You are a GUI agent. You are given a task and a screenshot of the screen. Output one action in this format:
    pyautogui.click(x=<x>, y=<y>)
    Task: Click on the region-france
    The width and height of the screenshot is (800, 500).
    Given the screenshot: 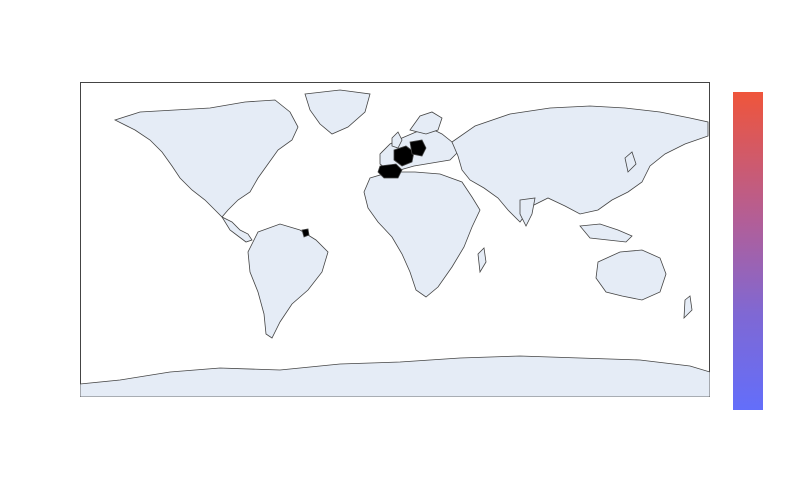 What is the action you would take?
    pyautogui.click(x=404, y=156)
    